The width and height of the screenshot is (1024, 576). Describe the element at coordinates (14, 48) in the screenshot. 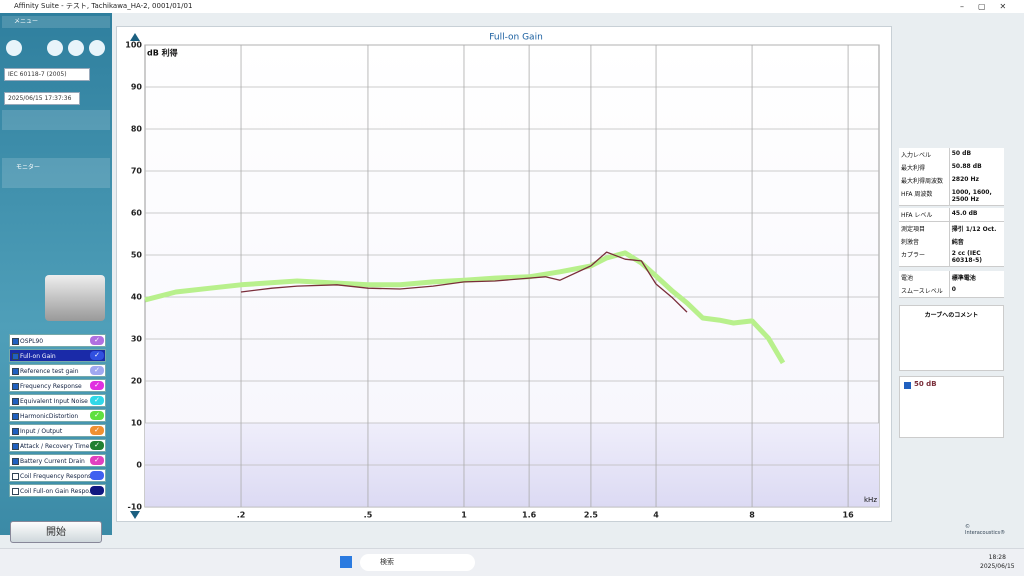

I see `ear-icon` at that location.